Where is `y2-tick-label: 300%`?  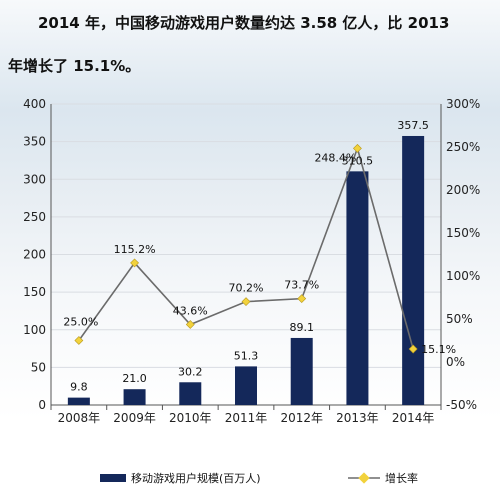
y2-tick-label: 300% is located at coordinates (463, 104).